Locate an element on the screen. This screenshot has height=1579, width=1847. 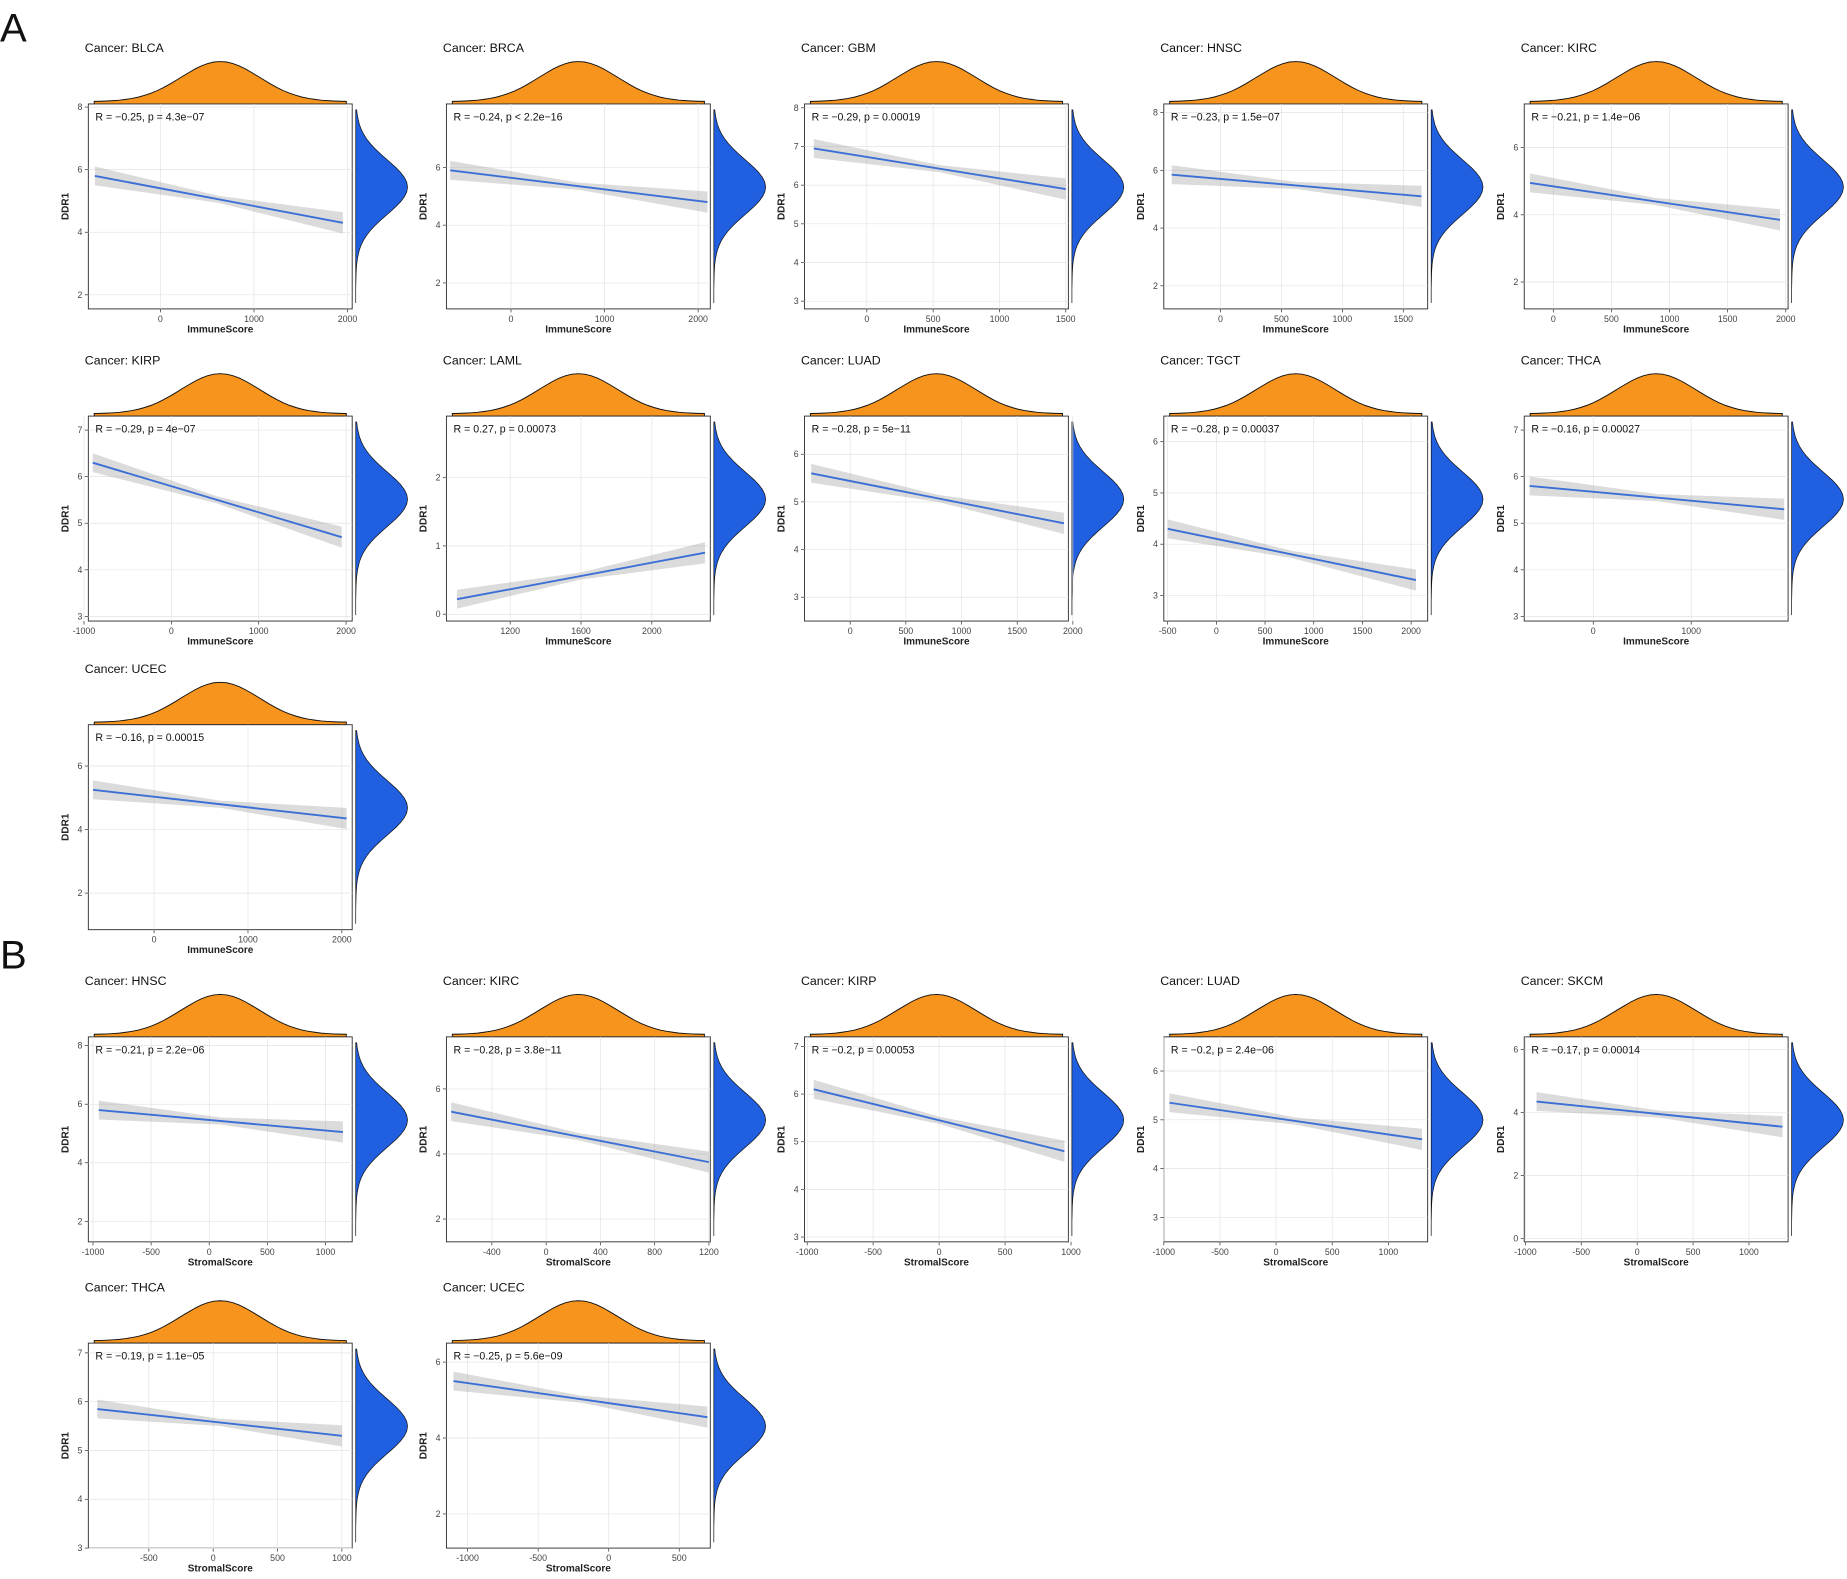
x-tick-label: 1500 is located at coordinates (1728, 319).